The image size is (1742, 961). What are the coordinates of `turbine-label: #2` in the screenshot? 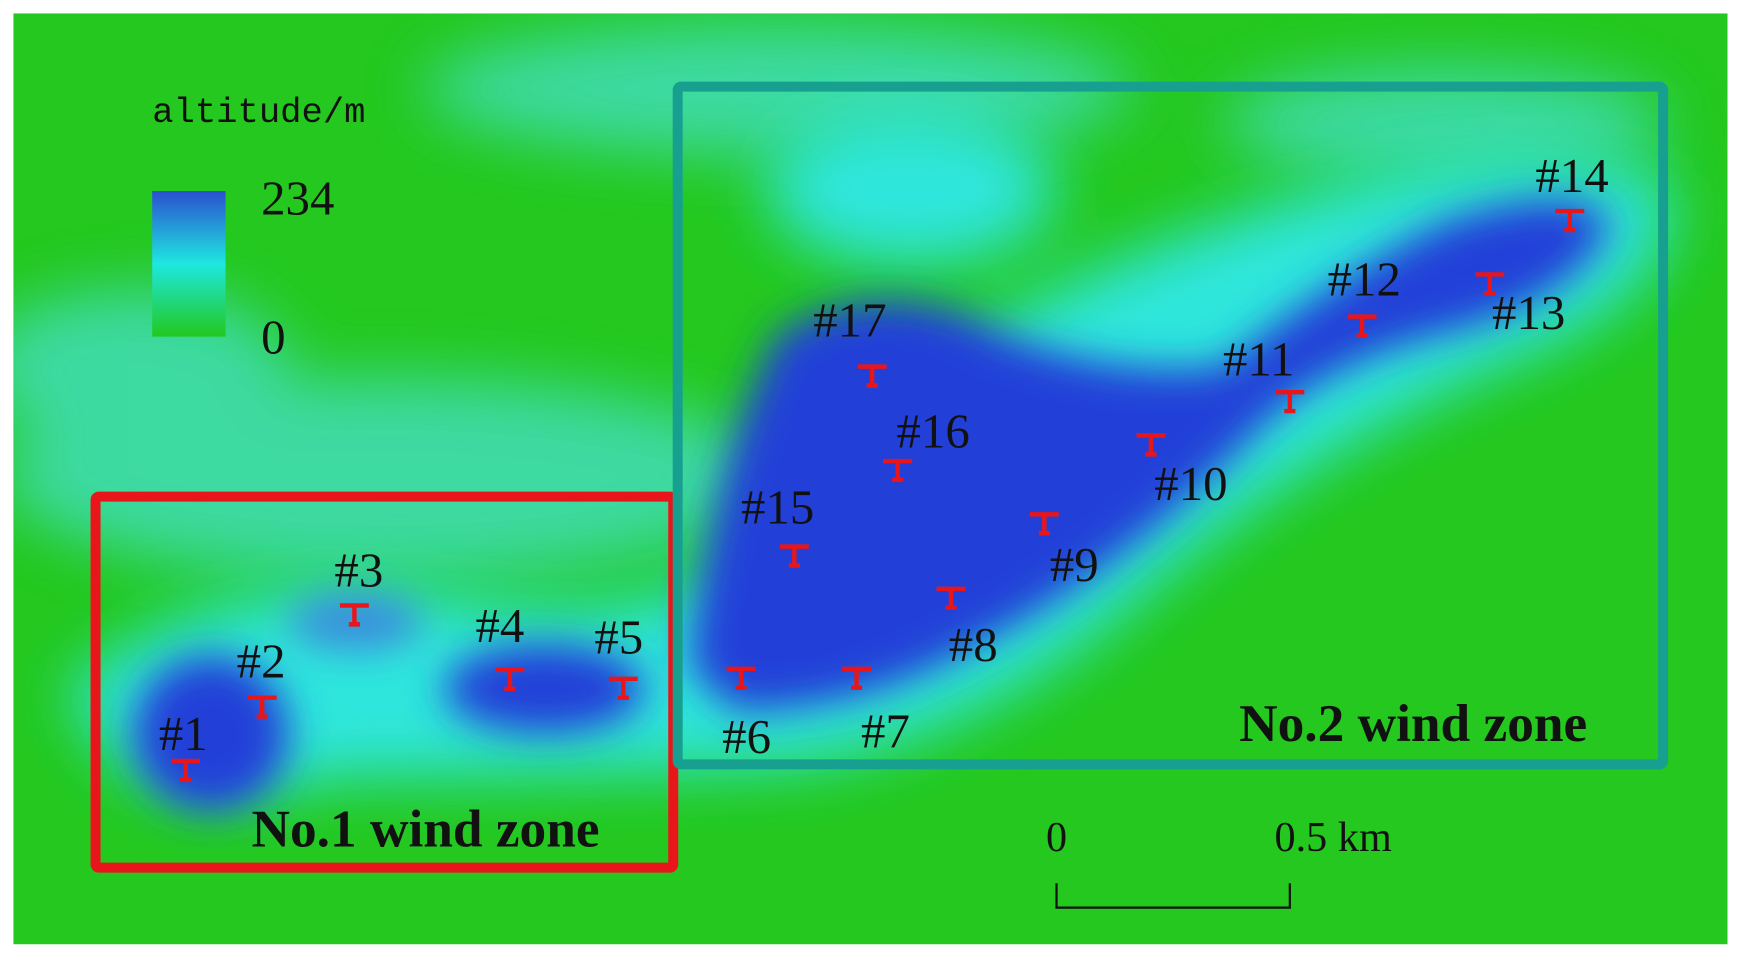 It's located at (261, 661).